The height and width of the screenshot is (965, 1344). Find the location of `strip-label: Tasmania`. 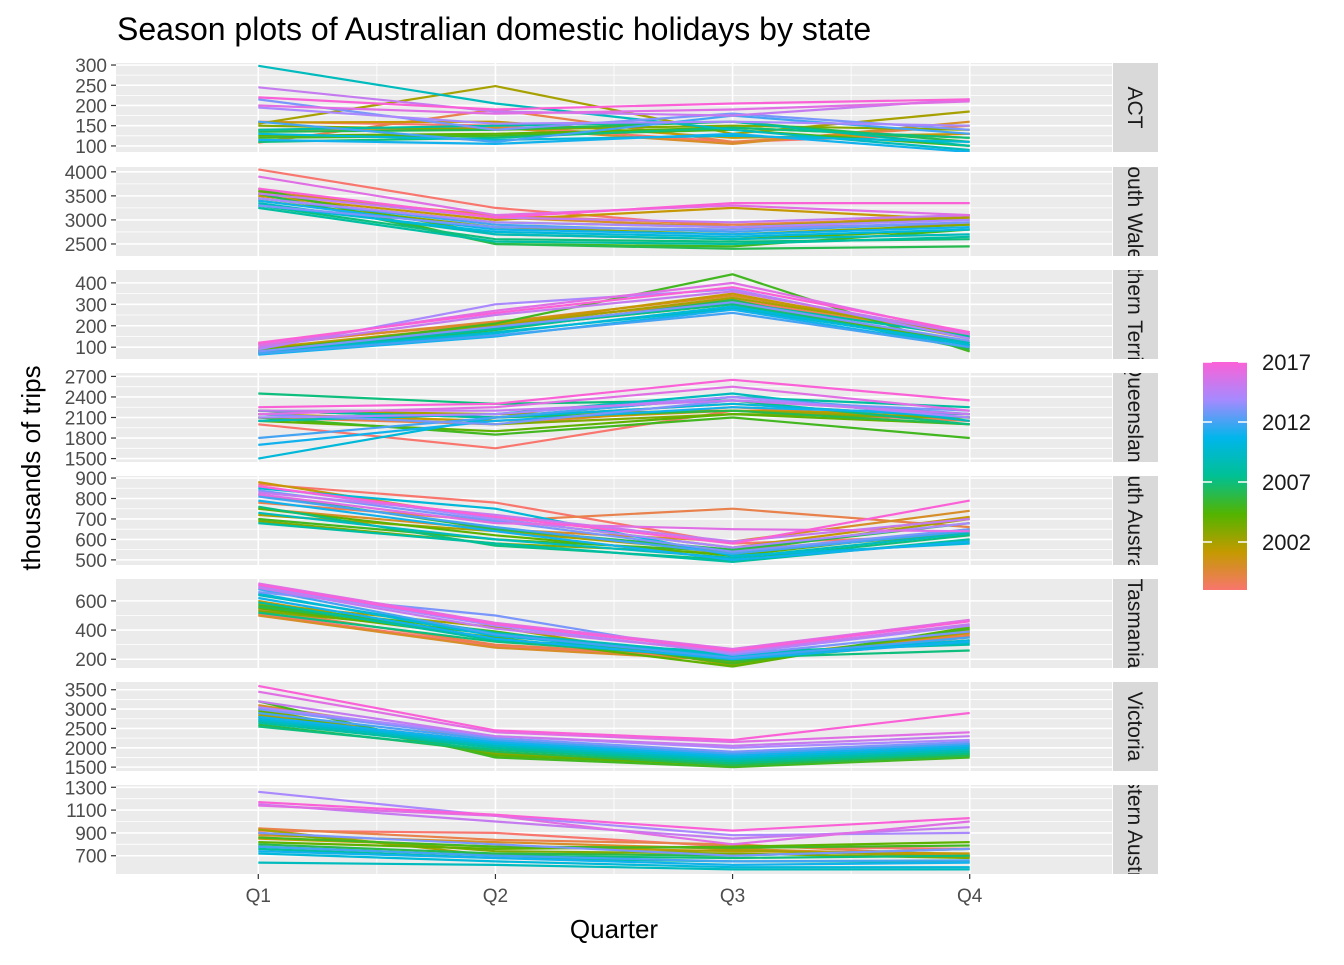

strip-label: Tasmania is located at coordinates (1134, 624).